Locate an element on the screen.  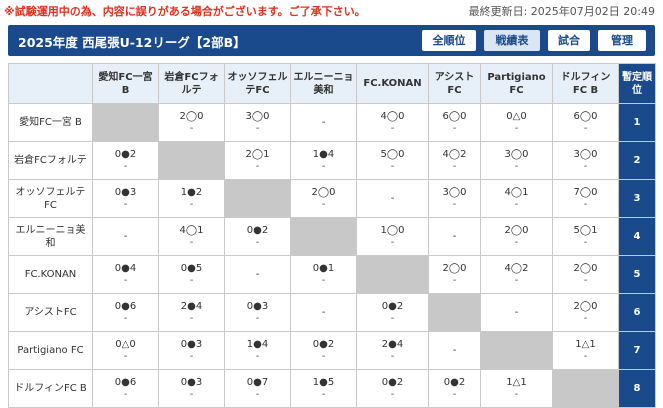
match-result-cell: 4◯0- is located at coordinates (392, 122).